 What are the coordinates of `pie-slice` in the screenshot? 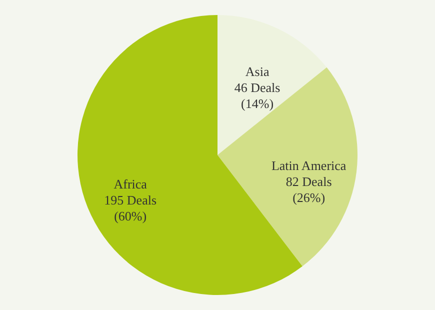 It's located at (272, 85).